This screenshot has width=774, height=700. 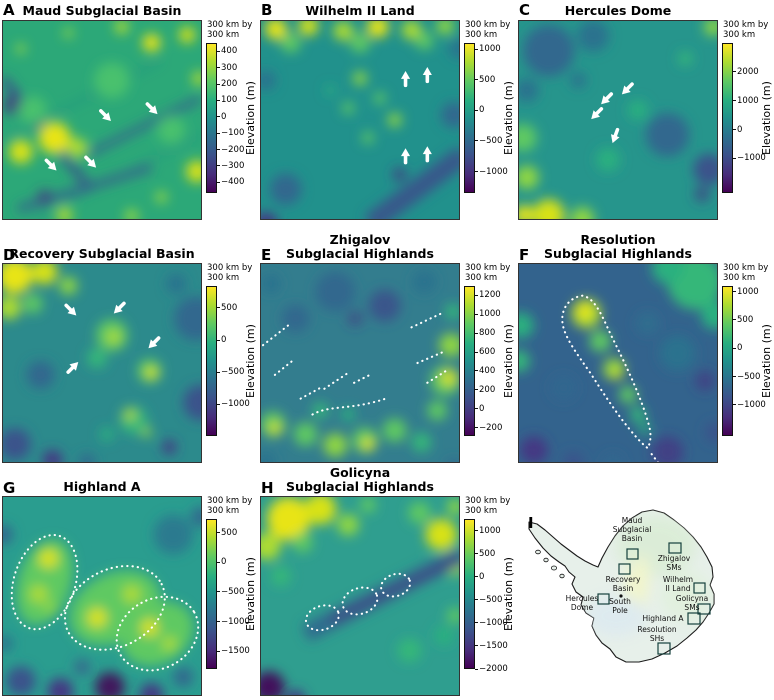 I want to click on elevation-map-h, so click(x=360, y=596).